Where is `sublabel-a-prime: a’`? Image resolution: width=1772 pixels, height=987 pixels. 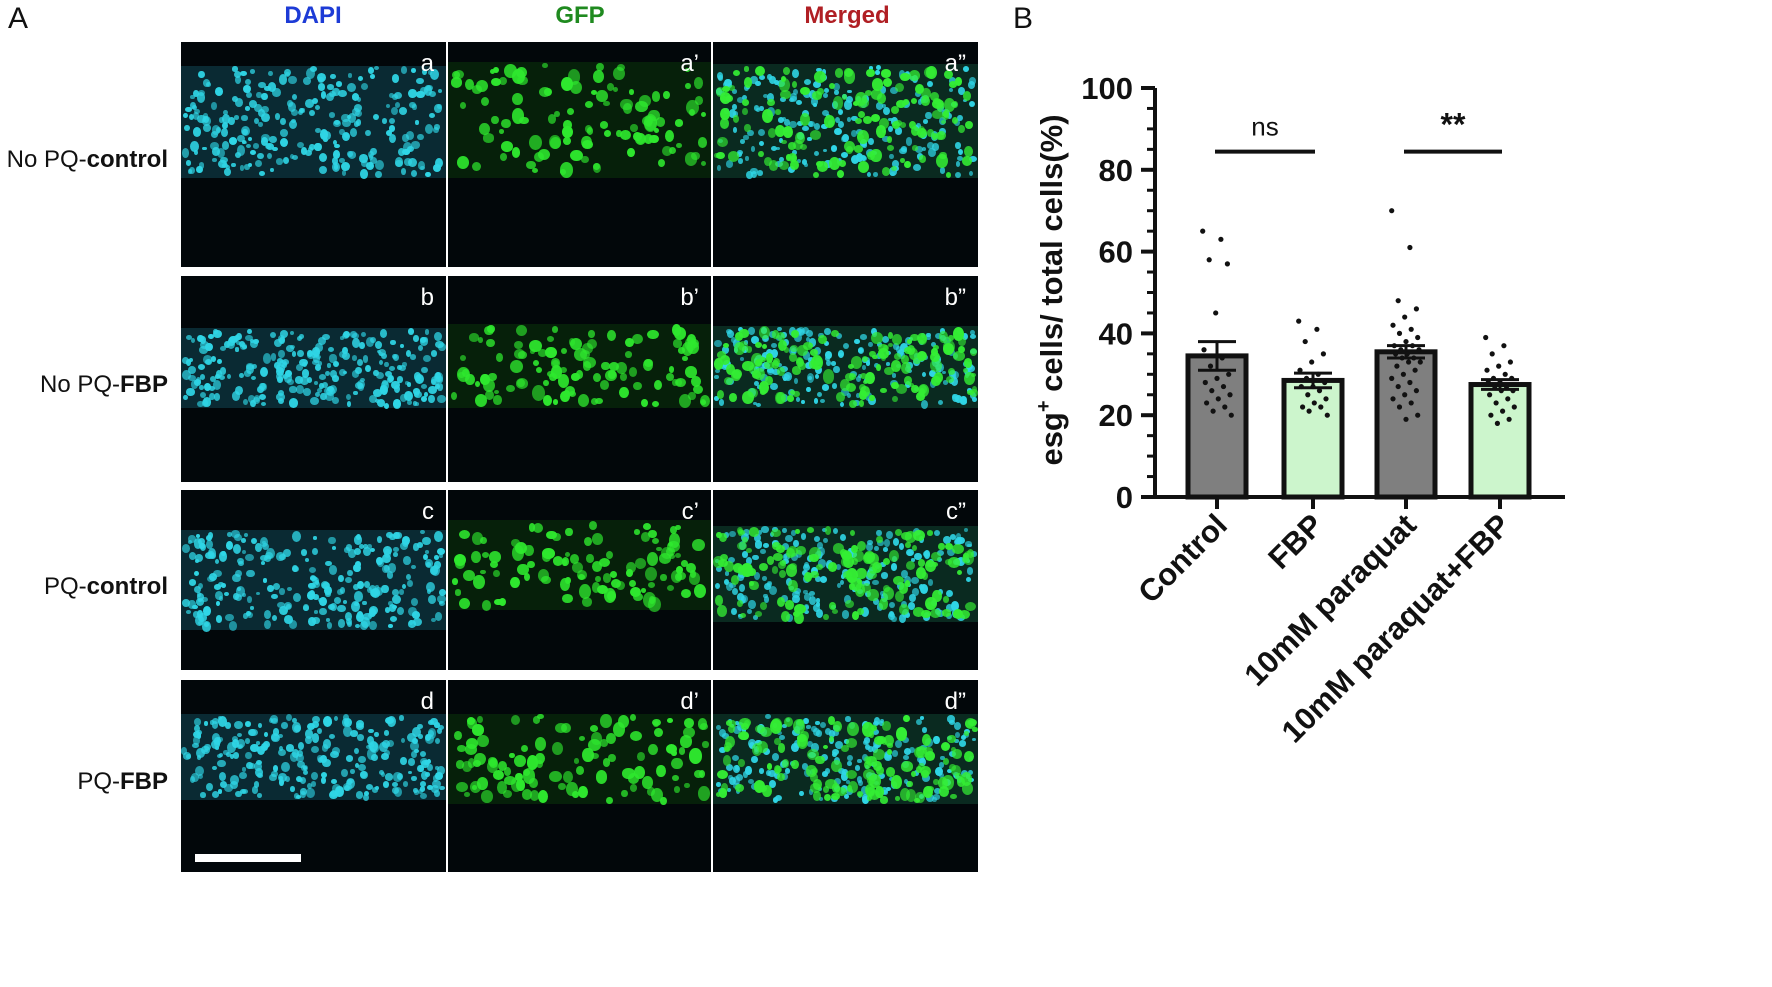
sublabel-a-prime: a’ is located at coordinates (689, 63).